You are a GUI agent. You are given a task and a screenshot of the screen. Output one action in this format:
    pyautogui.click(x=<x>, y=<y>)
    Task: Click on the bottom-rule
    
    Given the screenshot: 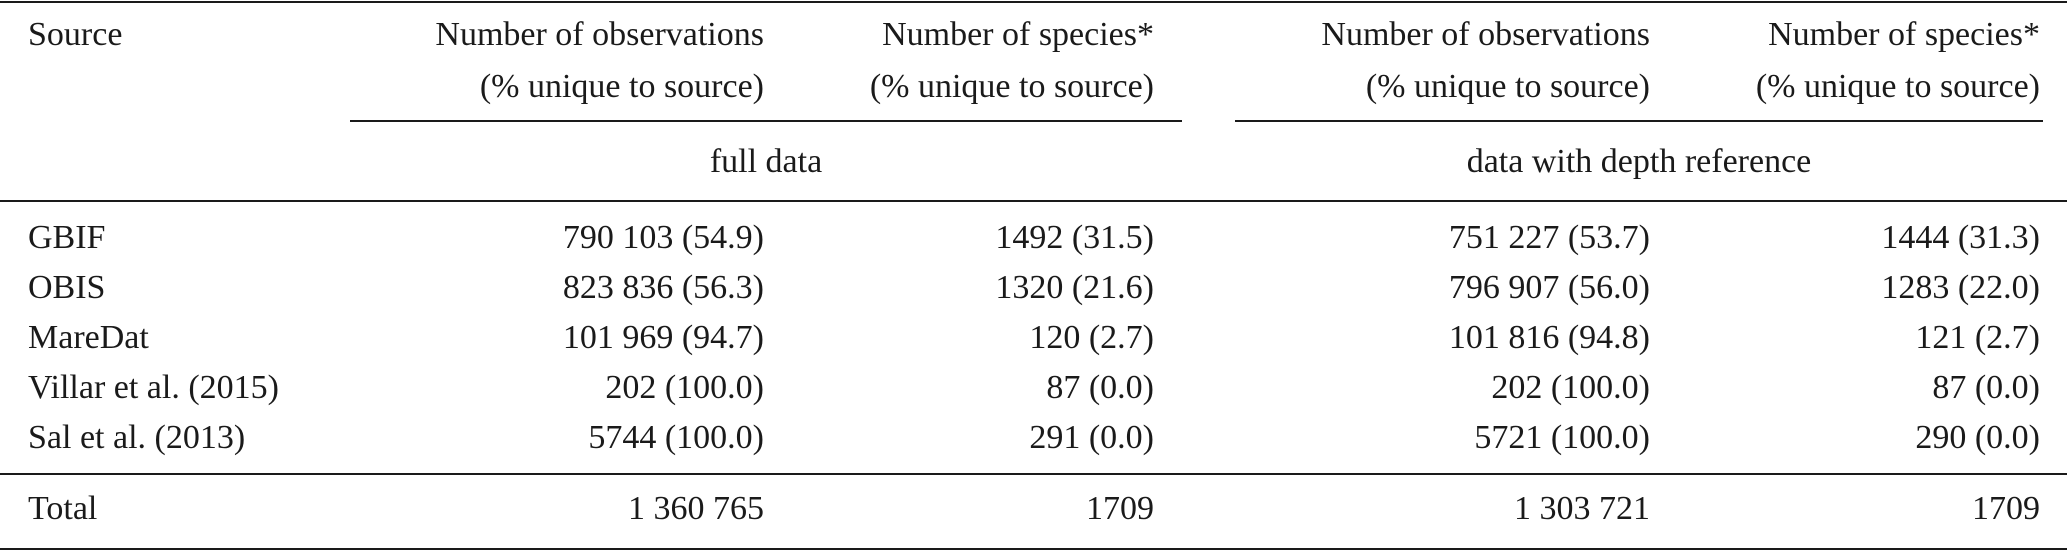 What is the action you would take?
    pyautogui.click(x=1033, y=549)
    